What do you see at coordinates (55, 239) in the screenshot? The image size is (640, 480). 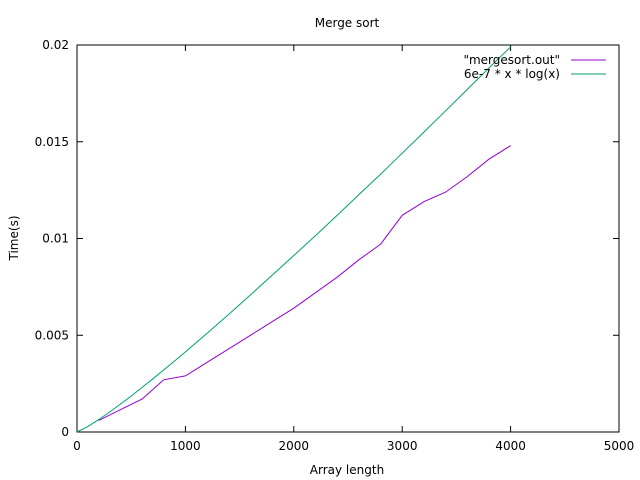 I see `y-tick-label: 0.01` at bounding box center [55, 239].